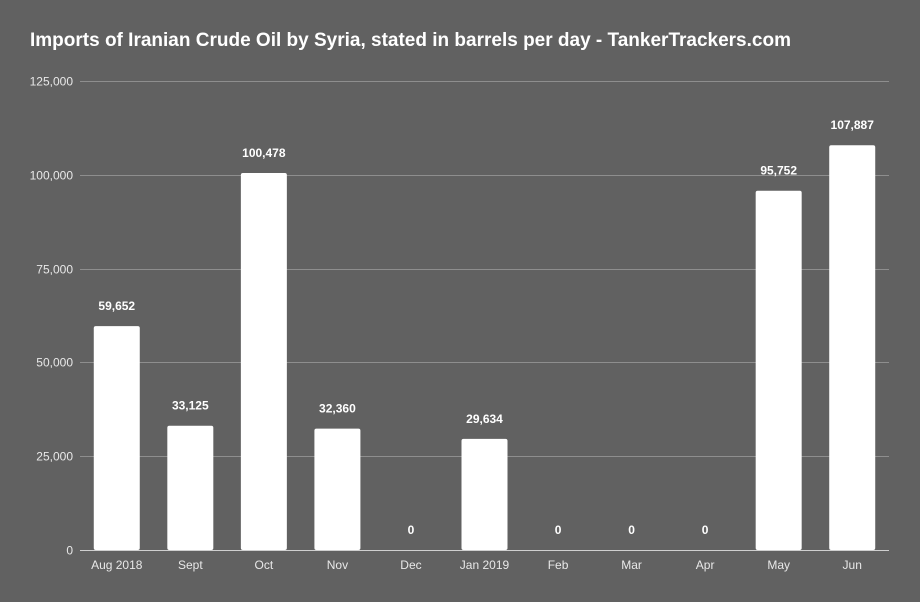 Image resolution: width=920 pixels, height=602 pixels. I want to click on x-tick-label: Mar, so click(631, 565).